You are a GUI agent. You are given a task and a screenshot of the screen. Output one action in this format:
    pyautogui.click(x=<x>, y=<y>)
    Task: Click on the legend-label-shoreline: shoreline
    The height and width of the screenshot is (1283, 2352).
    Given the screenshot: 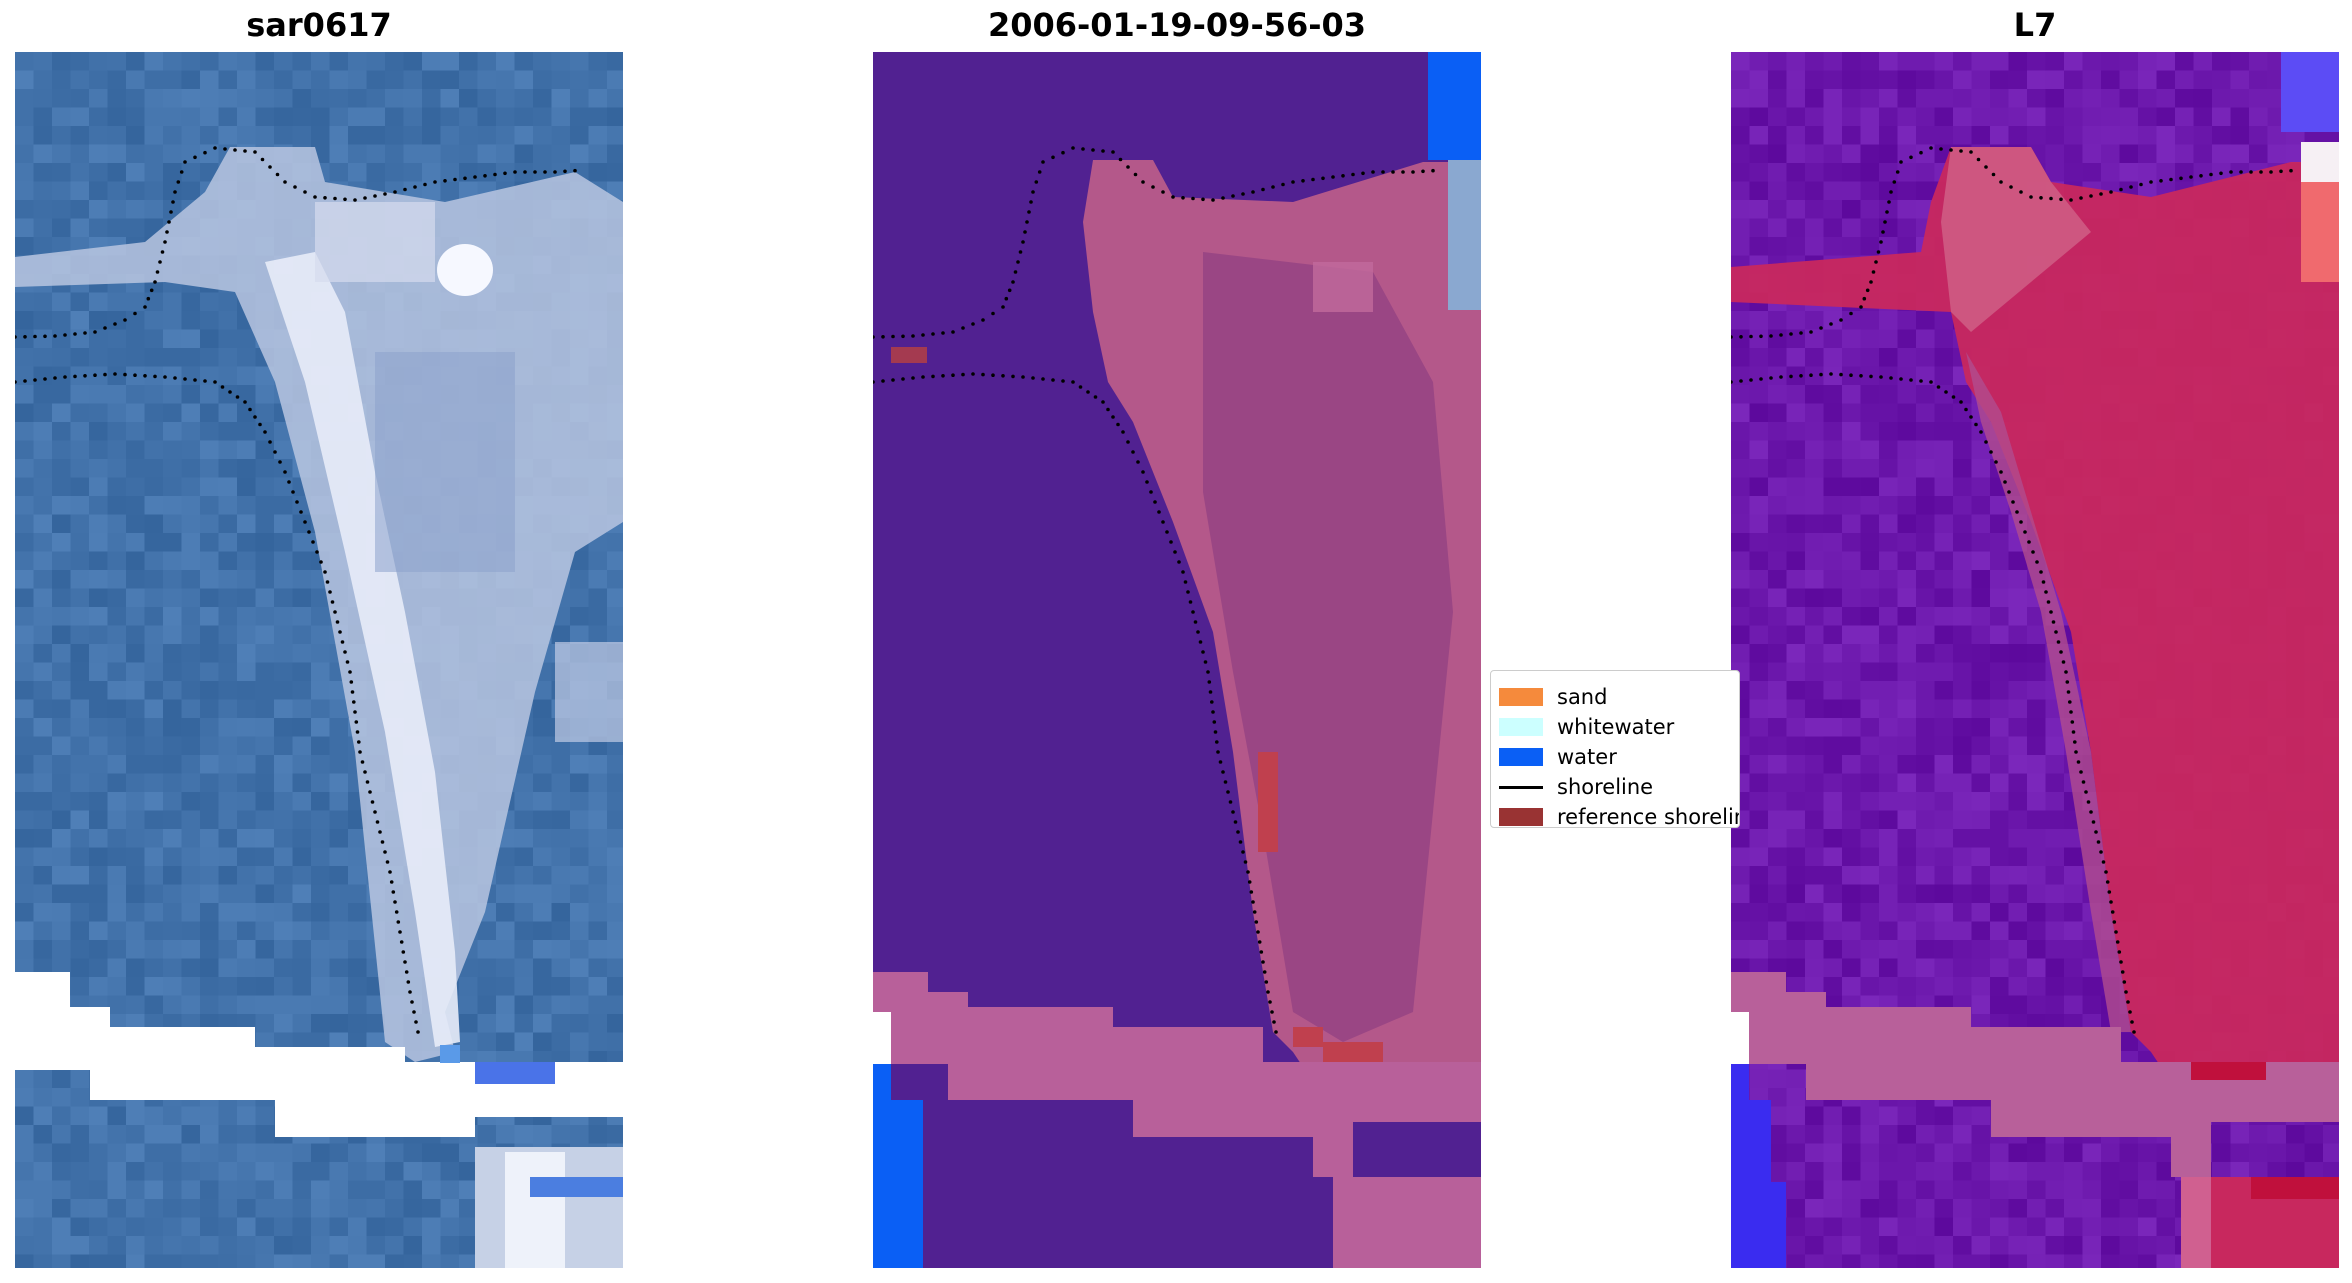 What is the action you would take?
    pyautogui.click(x=1605, y=787)
    